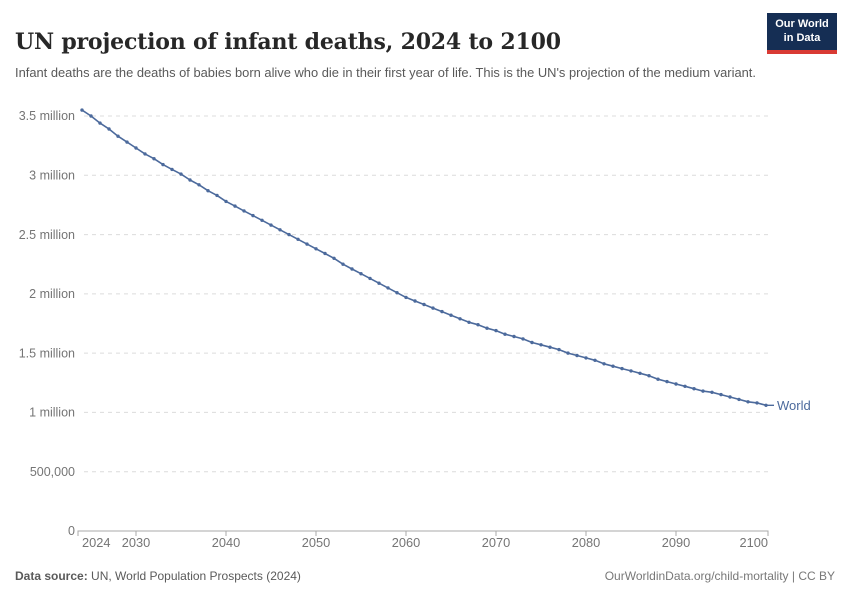 This screenshot has width=850, height=600. What do you see at coordinates (802, 37) in the screenshot?
I see `owid-logo-line2: in Data` at bounding box center [802, 37].